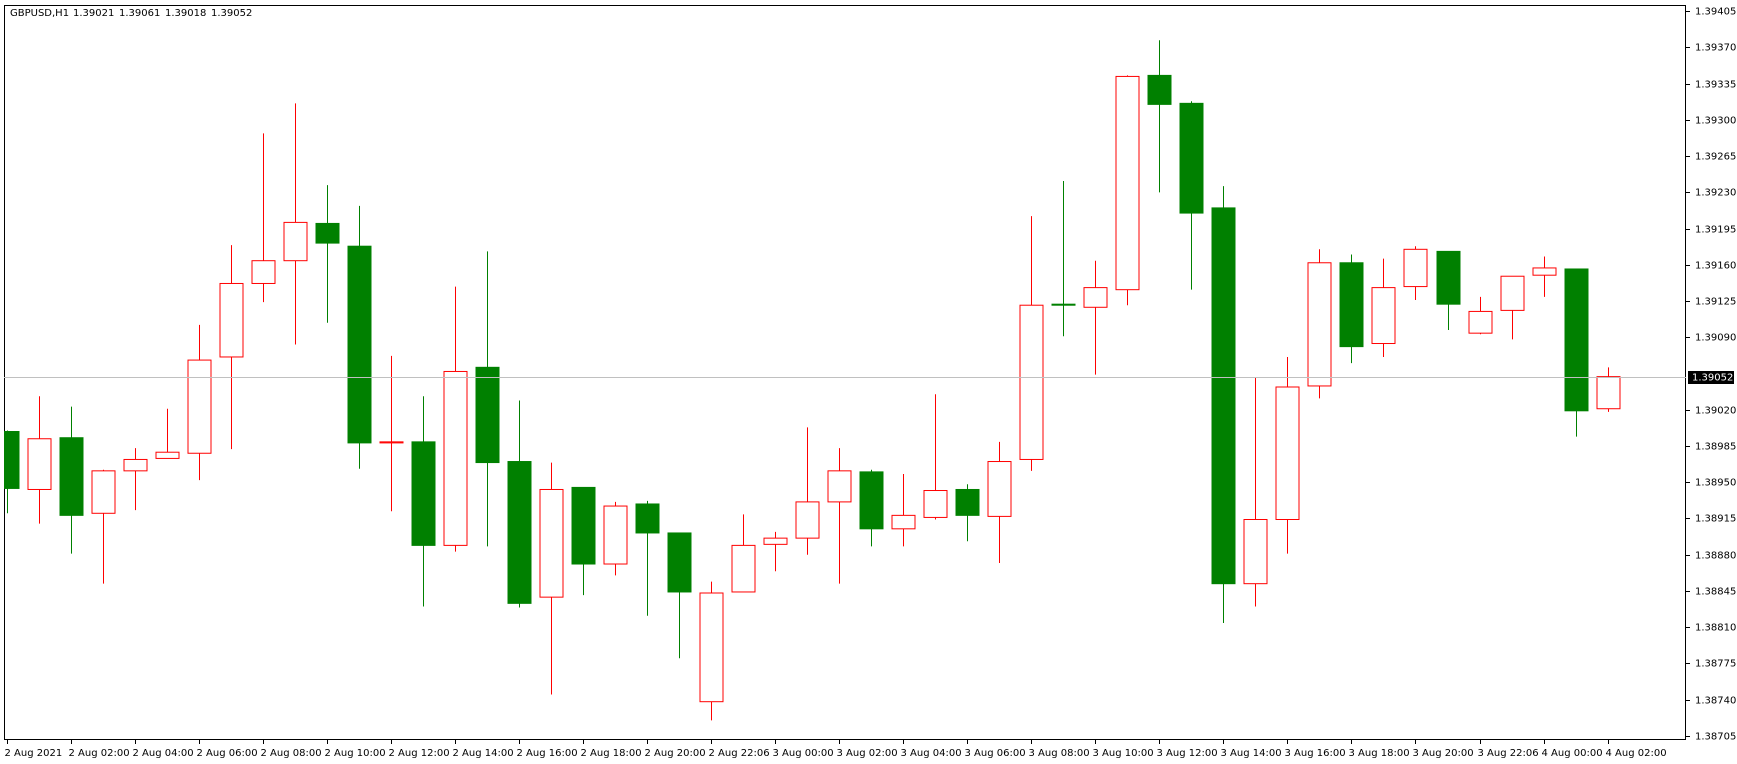  I want to click on y-tick-label: 1.39265, so click(1715, 157).